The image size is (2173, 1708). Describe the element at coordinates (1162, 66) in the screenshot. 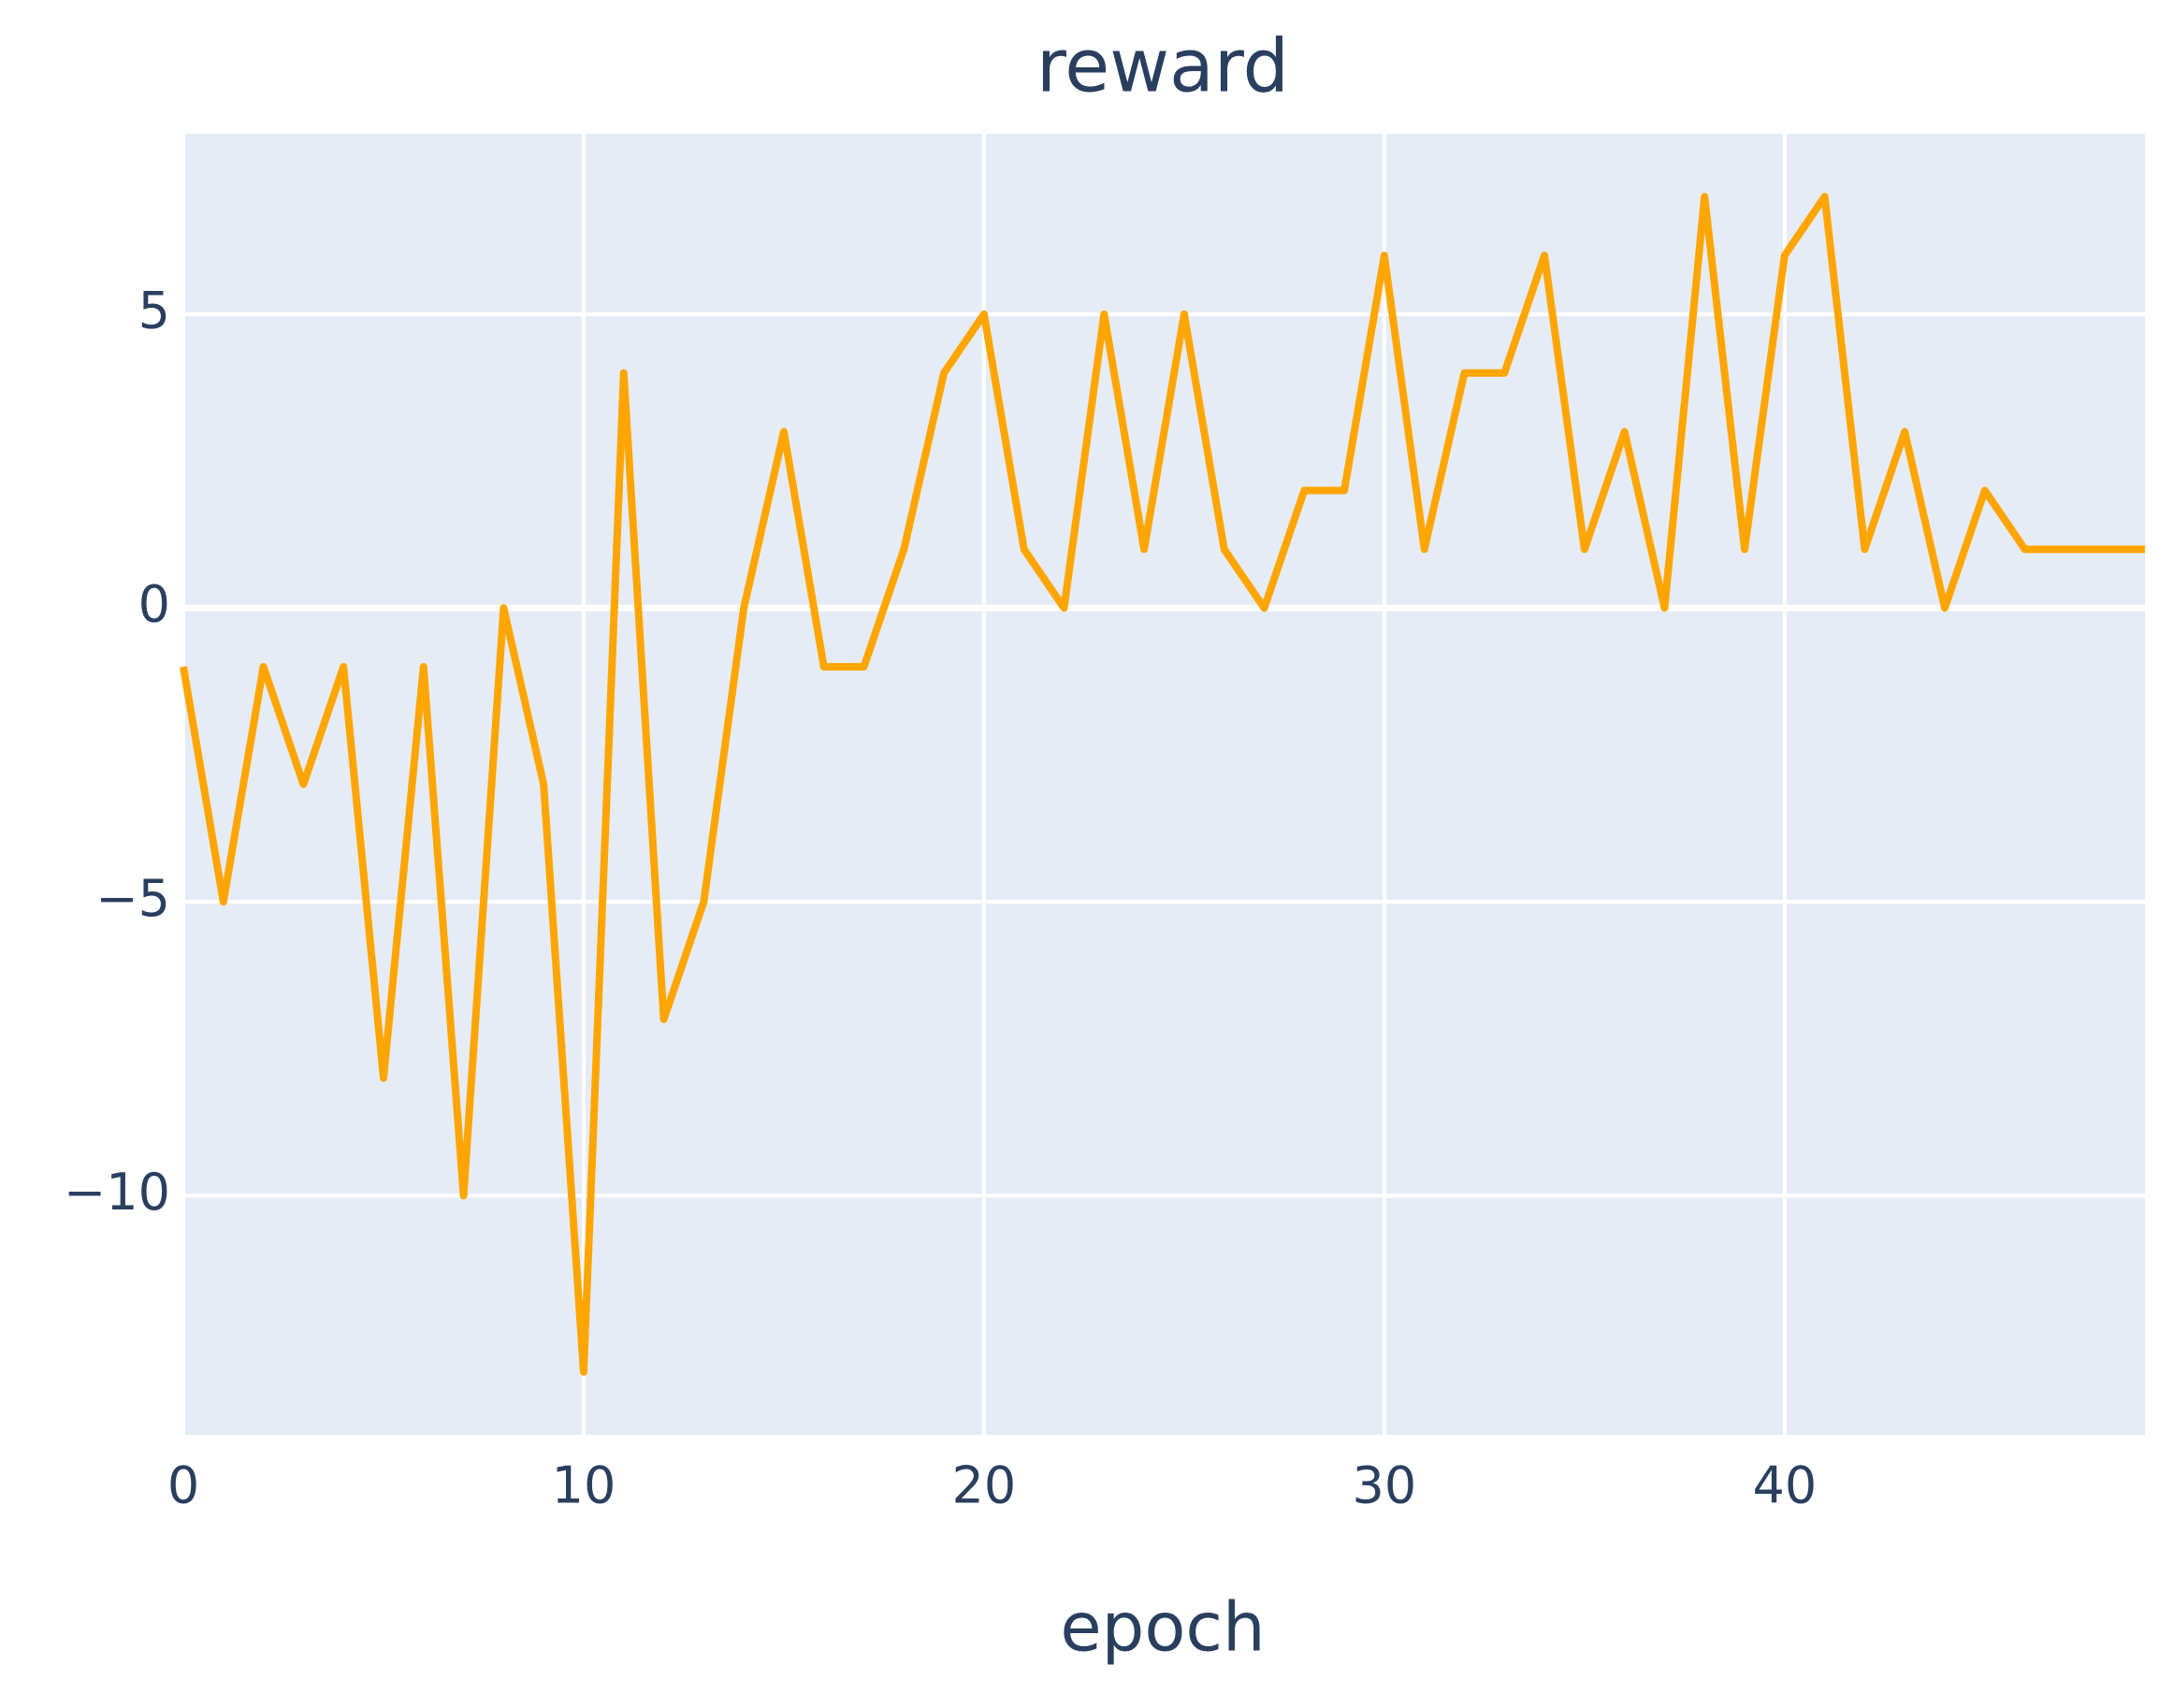

I see `chart-title: reward` at that location.